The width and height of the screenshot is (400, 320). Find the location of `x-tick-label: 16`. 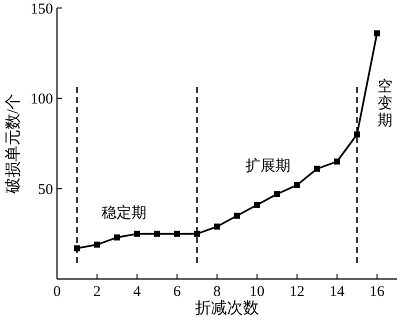

x-tick-label: 16 is located at coordinates (377, 292).